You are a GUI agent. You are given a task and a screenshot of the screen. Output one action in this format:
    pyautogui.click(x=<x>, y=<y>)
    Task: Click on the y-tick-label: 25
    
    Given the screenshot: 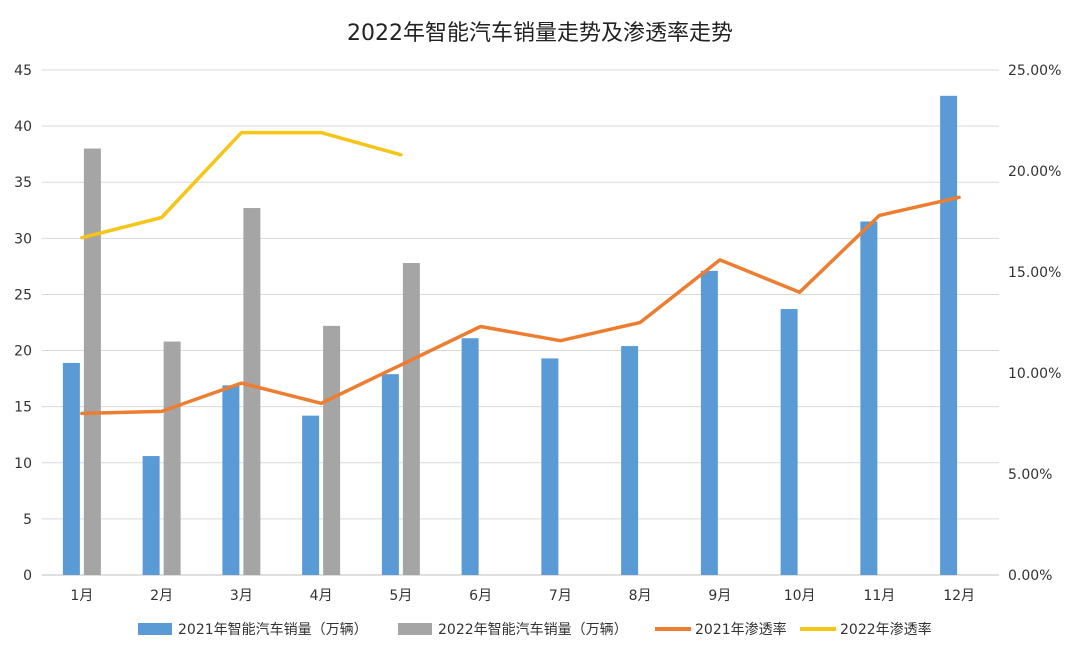 What is the action you would take?
    pyautogui.click(x=23, y=295)
    